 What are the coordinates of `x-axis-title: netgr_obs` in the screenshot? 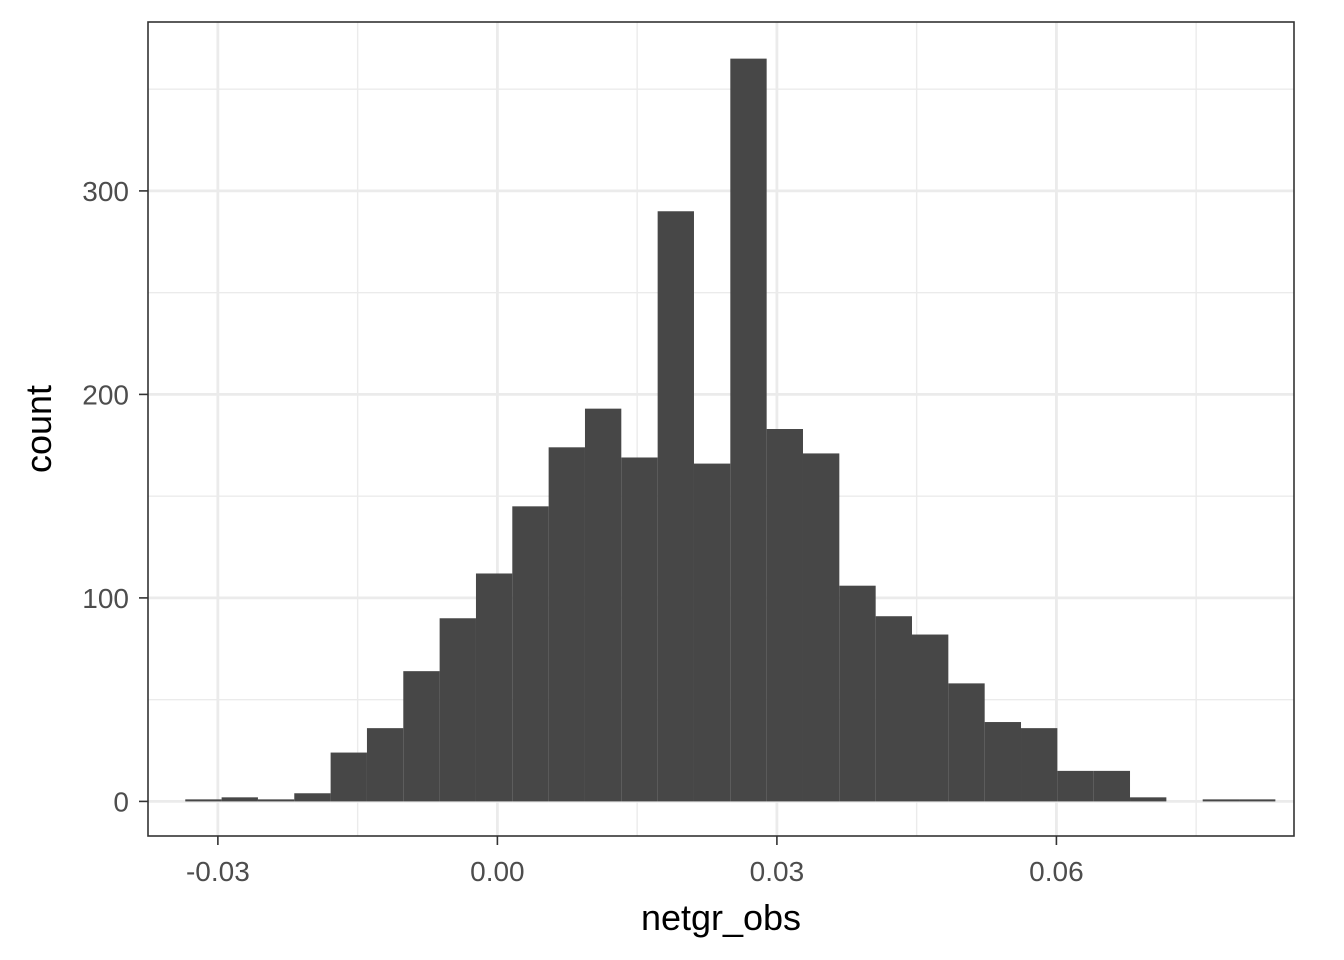 It's located at (721, 917).